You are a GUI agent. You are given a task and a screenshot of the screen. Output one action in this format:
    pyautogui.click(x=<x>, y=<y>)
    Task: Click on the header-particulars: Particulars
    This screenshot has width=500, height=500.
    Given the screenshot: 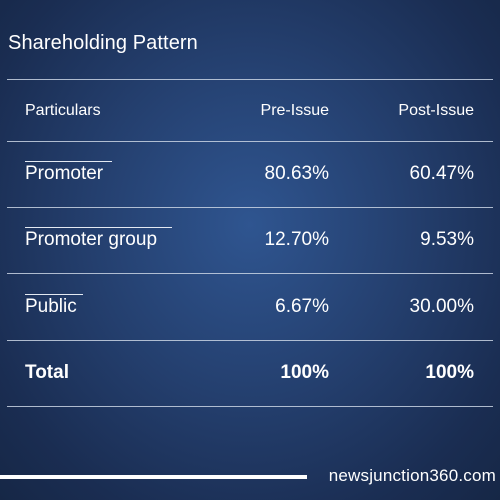 What is the action you would take?
    pyautogui.click(x=63, y=110)
    